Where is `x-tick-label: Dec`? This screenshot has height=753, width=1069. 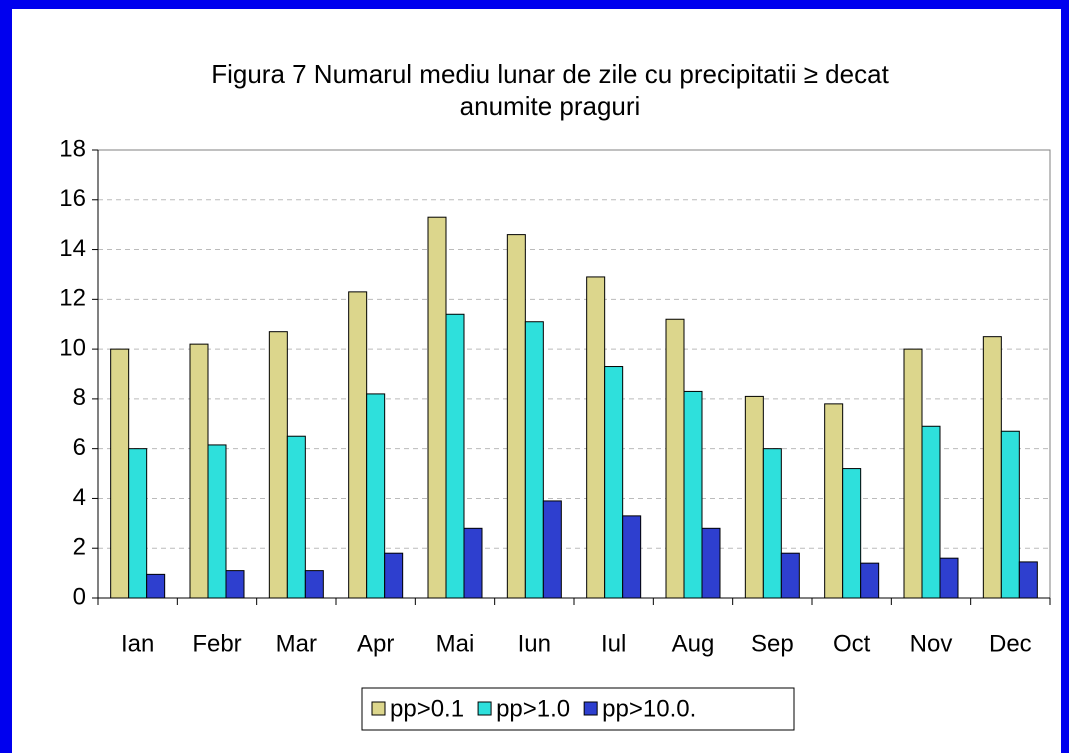
x-tick-label: Dec is located at coordinates (1010, 643).